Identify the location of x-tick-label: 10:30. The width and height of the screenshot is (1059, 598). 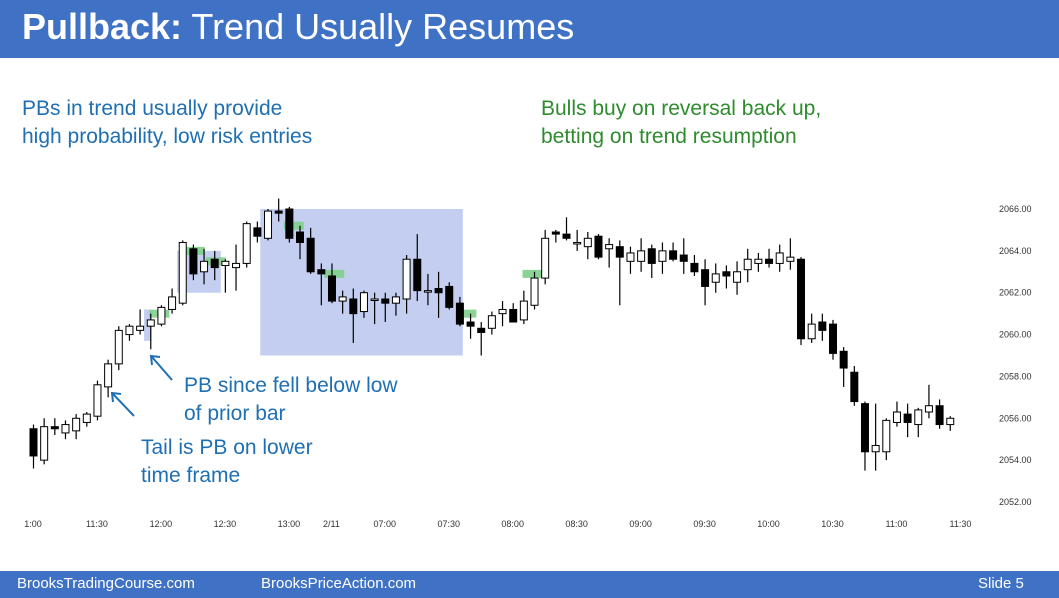
(832, 524).